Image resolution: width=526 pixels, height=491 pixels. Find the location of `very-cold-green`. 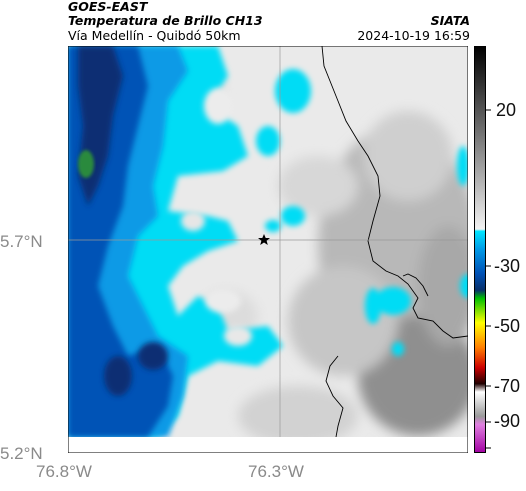

very-cold-green is located at coordinates (86, 164).